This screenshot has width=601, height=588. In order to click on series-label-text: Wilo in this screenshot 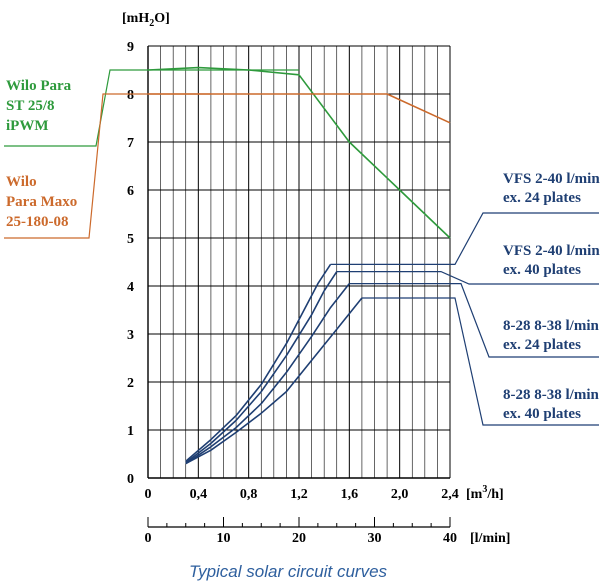, I will do `click(21, 182)`.